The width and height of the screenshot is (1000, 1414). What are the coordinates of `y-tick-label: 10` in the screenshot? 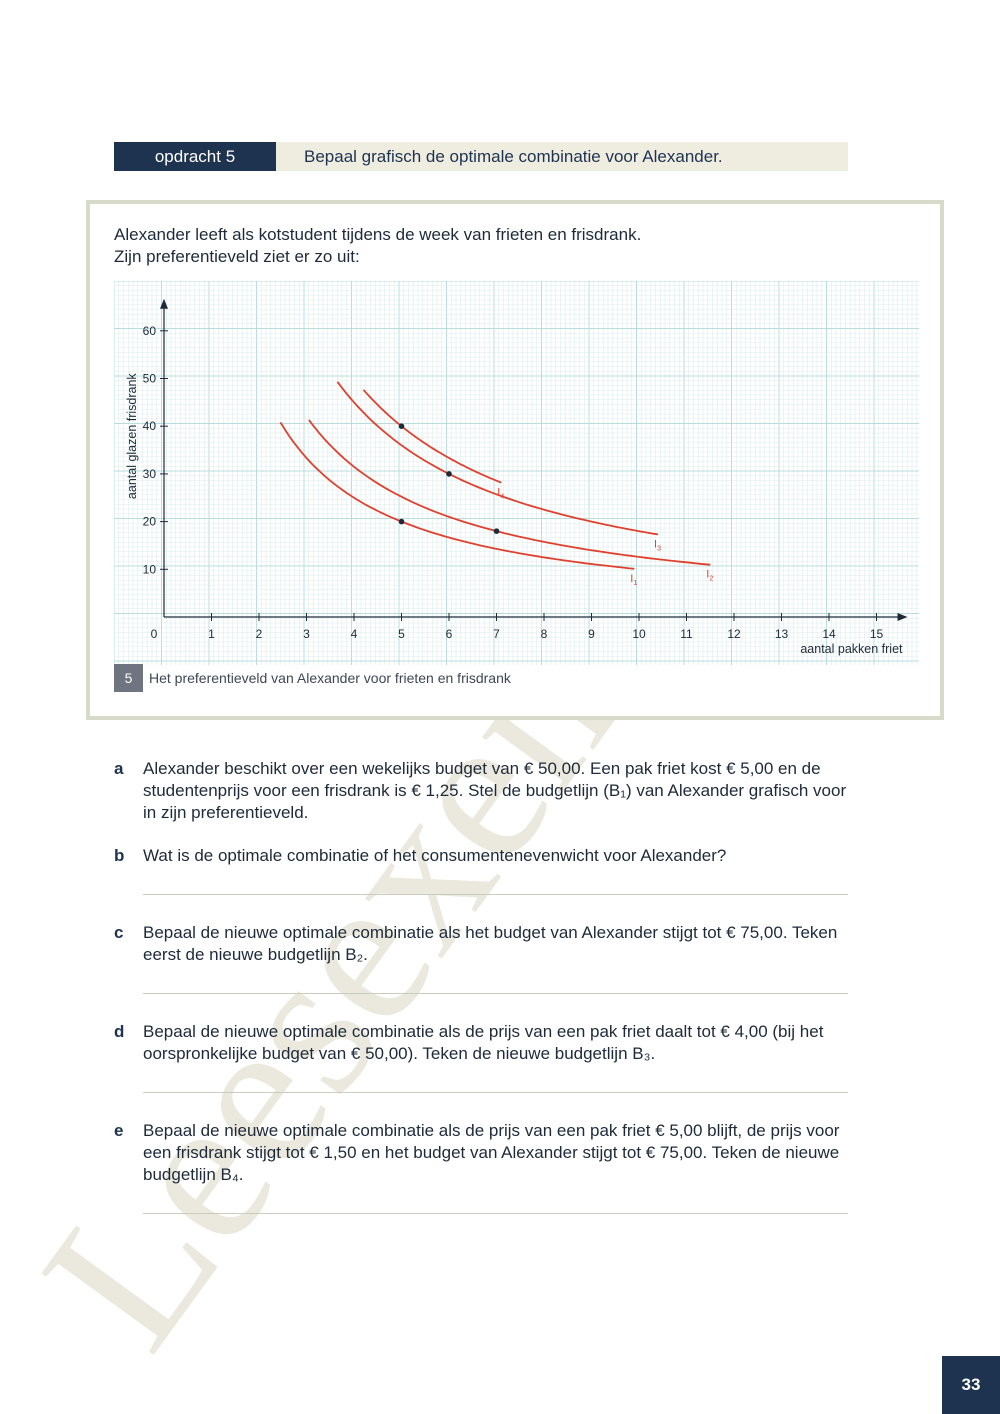 It's located at (150, 569).